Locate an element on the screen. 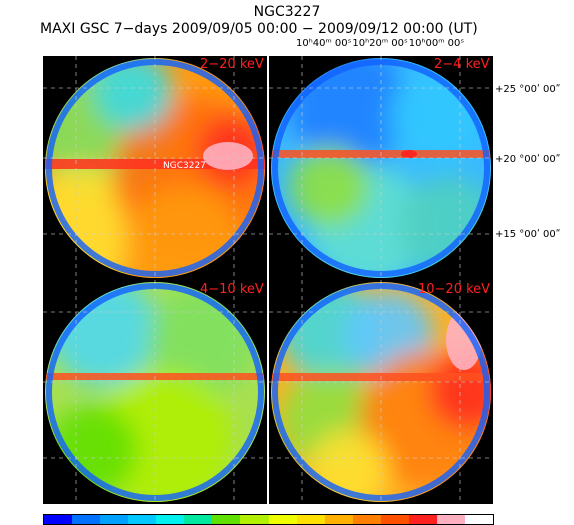 The image size is (574, 525). dec-label: +15 °00ʹ 00ʺ is located at coordinates (528, 234).